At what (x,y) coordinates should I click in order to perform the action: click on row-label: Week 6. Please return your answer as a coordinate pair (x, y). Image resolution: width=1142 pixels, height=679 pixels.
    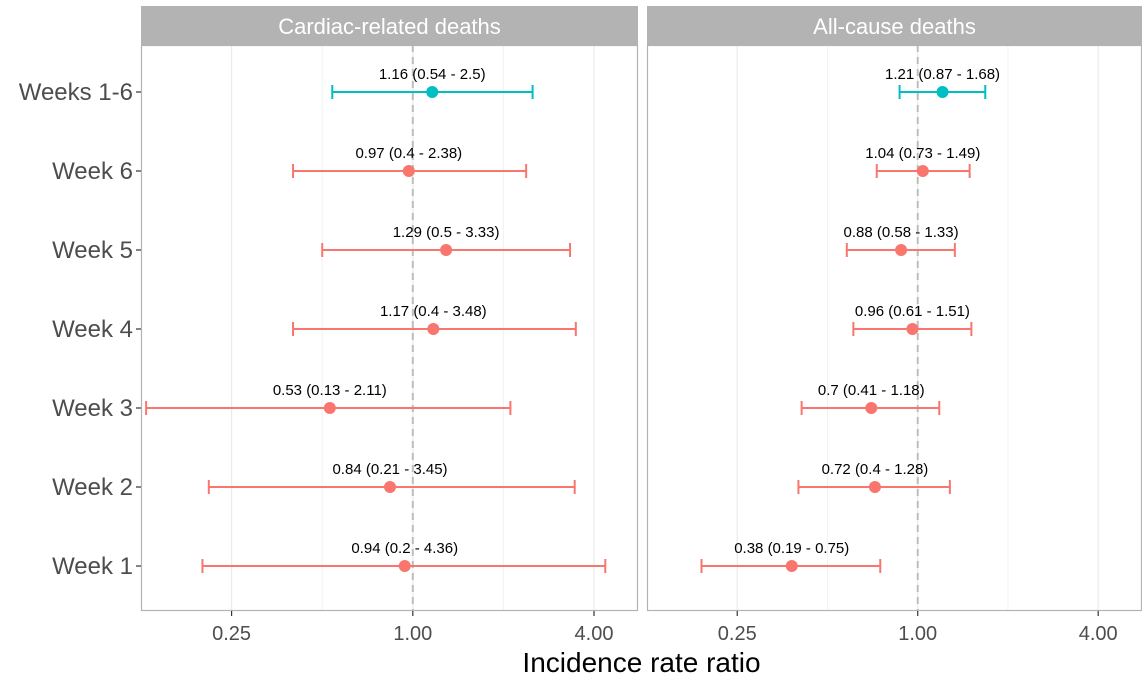
    Looking at the image, I should click on (92, 171).